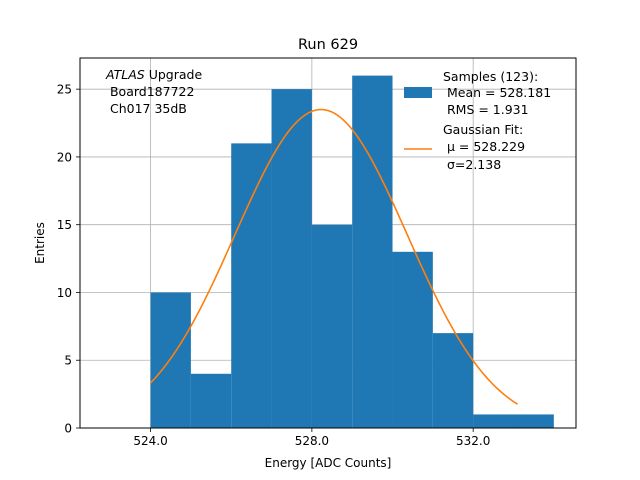 This screenshot has width=640, height=480. I want to click on legend-fit-line-1: Gaussian Fit:, so click(483, 129).